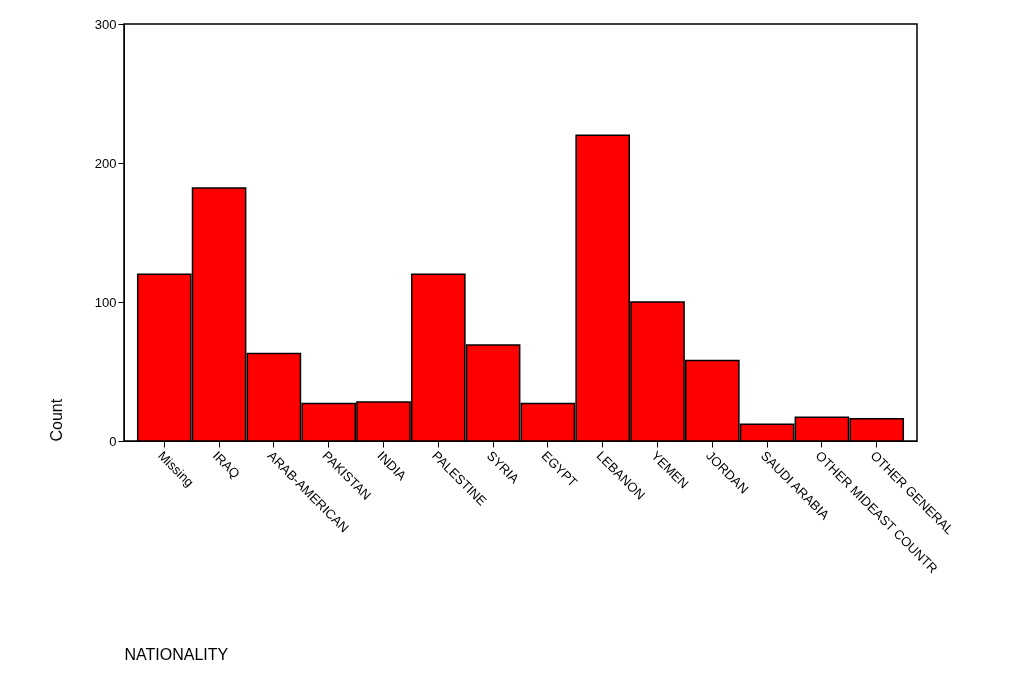 This screenshot has height=685, width=1025. What do you see at coordinates (105, 24) in the screenshot?
I see `y-tick-label: 300` at bounding box center [105, 24].